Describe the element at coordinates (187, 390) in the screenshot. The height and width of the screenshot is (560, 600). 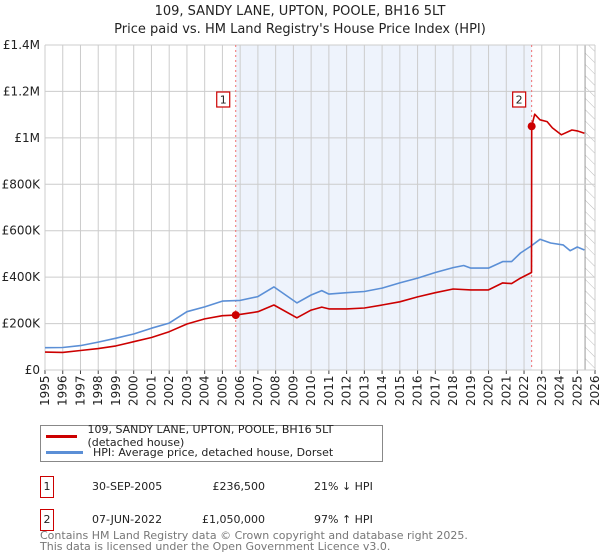
I see `x-tick-label: 2003` at that location.